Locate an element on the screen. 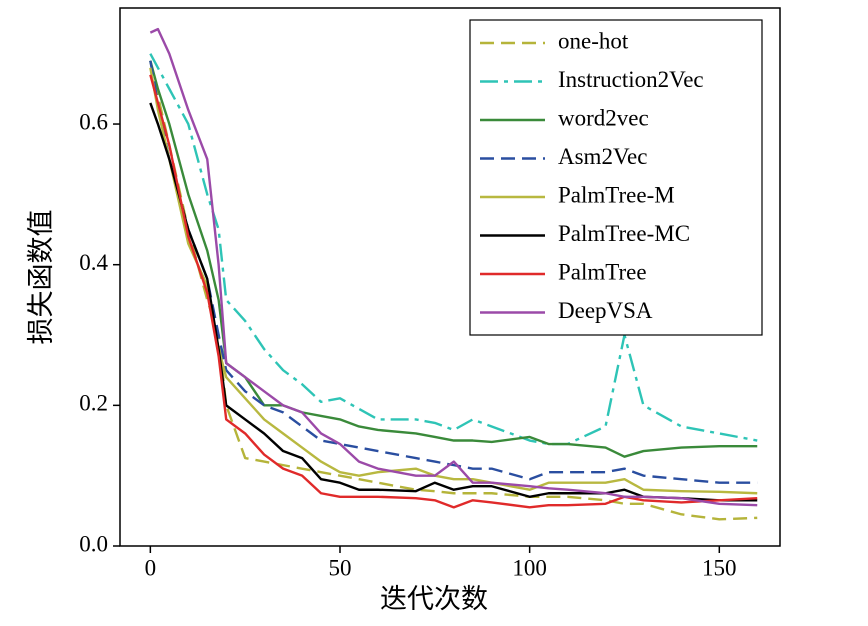 This screenshot has height=626, width=868. legend-label: word2vec is located at coordinates (603, 117).